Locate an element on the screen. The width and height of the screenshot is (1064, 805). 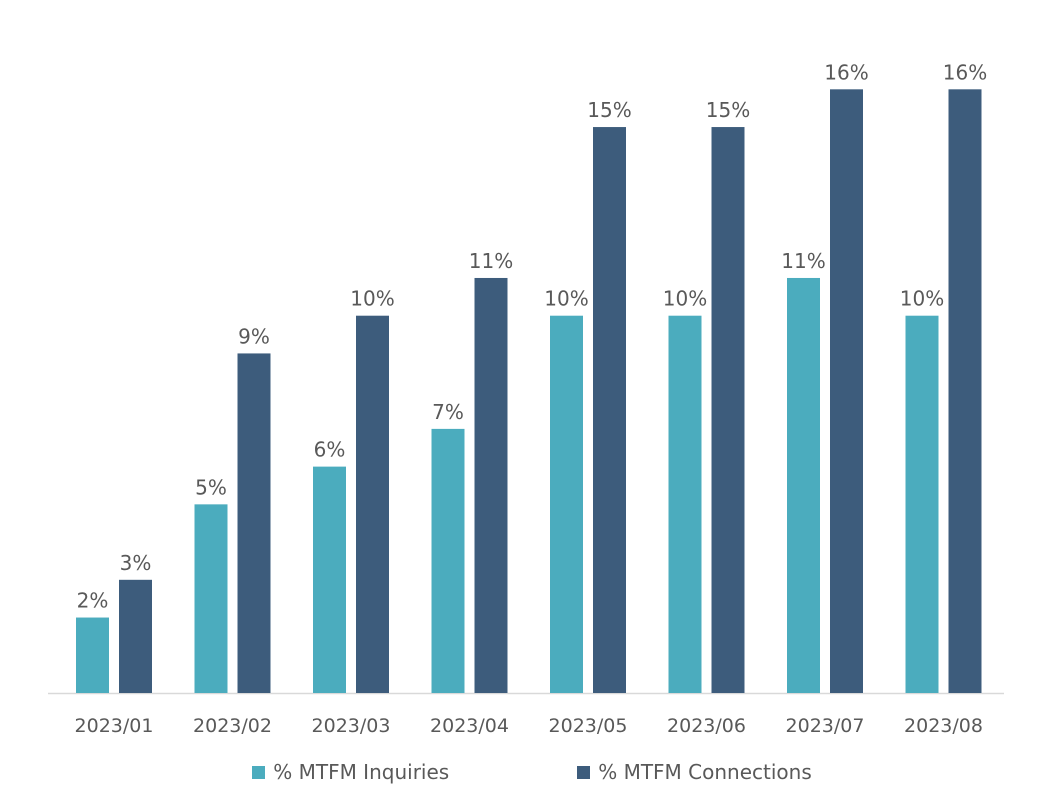
bar-connections-2023/07 is located at coordinates (846, 391).